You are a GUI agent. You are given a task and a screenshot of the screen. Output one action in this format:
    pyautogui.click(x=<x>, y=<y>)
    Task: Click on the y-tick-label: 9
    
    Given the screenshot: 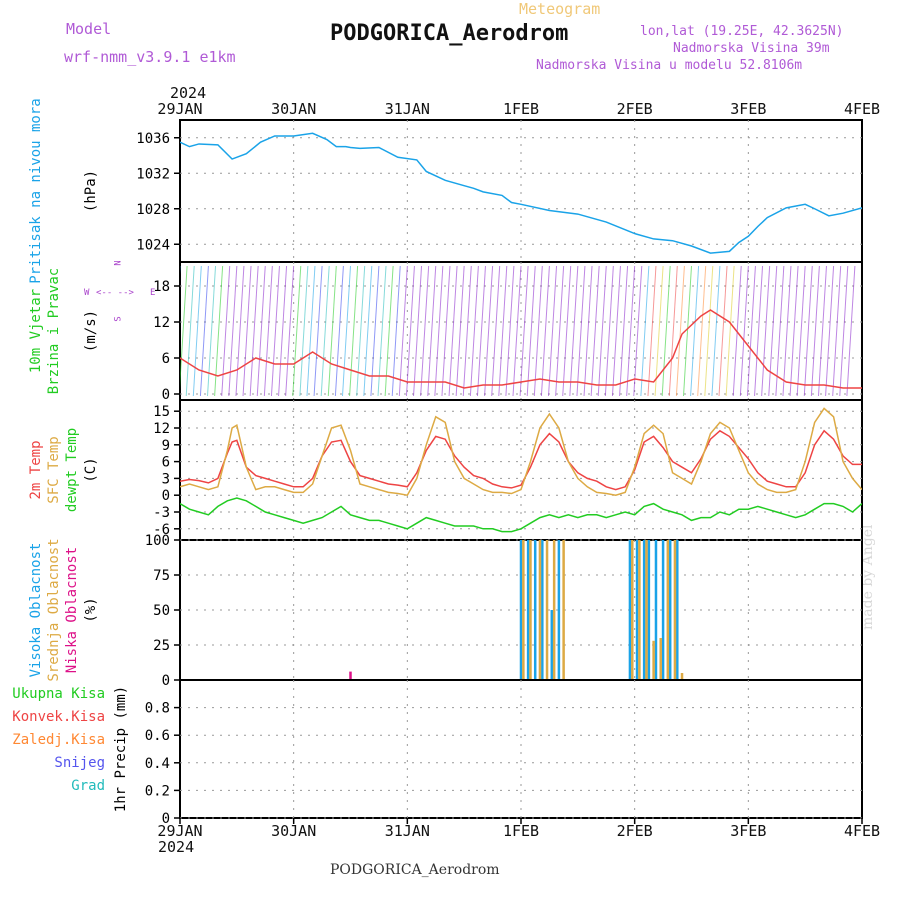 What is the action you would take?
    pyautogui.click(x=166, y=446)
    